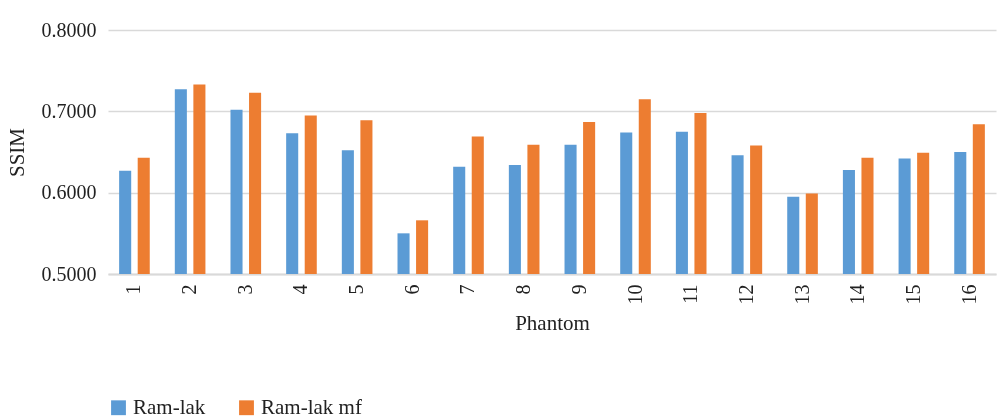 The image size is (1004, 420). Describe the element at coordinates (16, 152) in the screenshot. I see `y-axis-title: SSIM` at that location.